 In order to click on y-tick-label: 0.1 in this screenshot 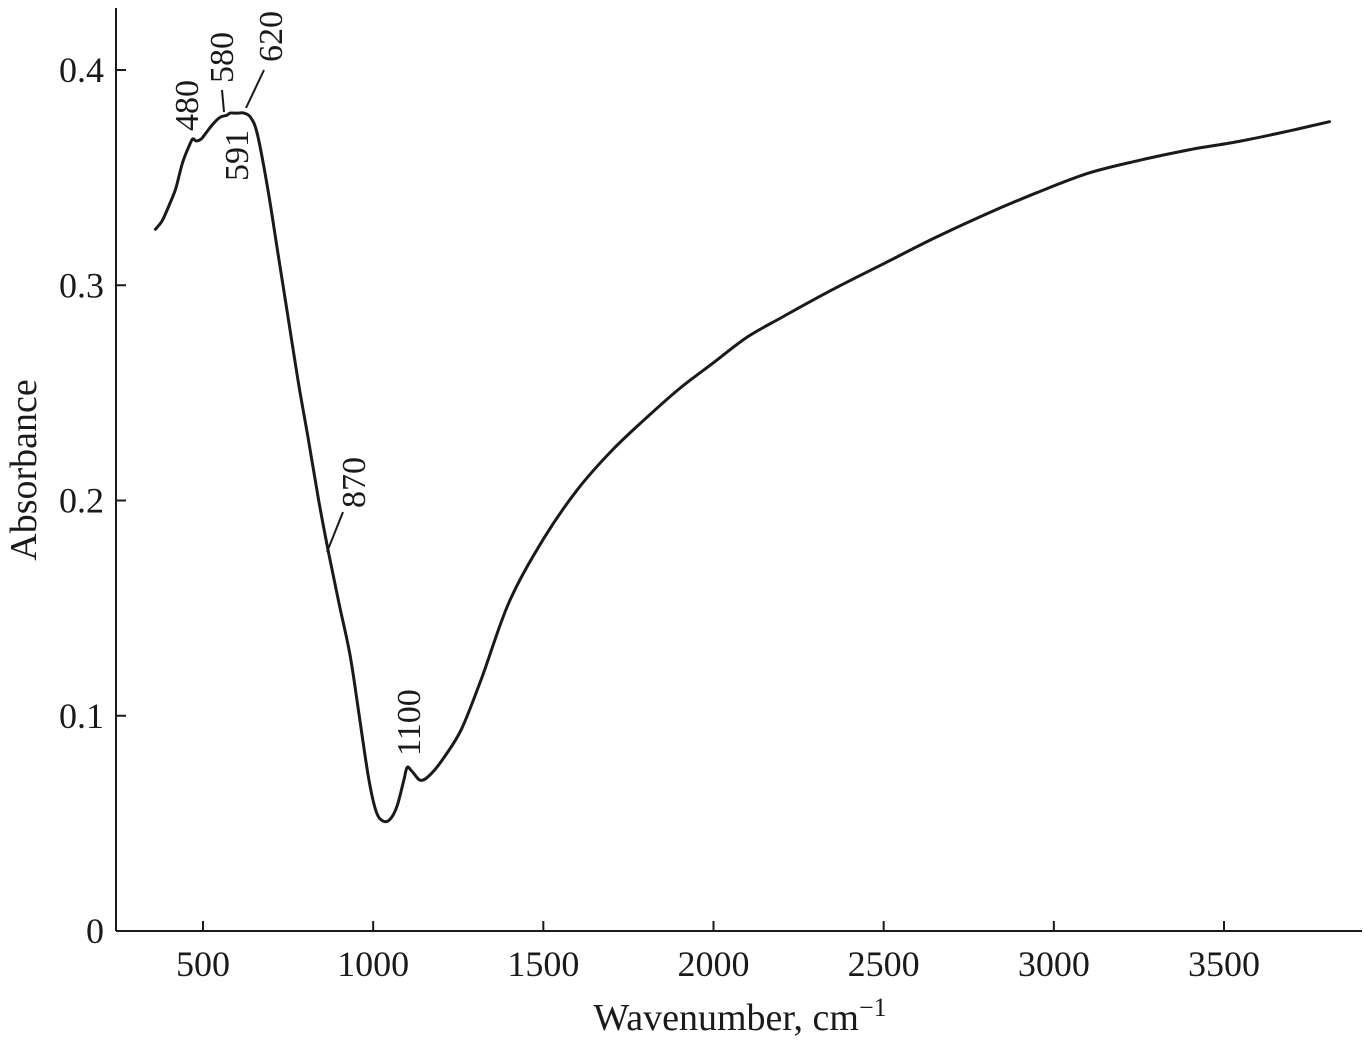, I will do `click(81, 716)`.